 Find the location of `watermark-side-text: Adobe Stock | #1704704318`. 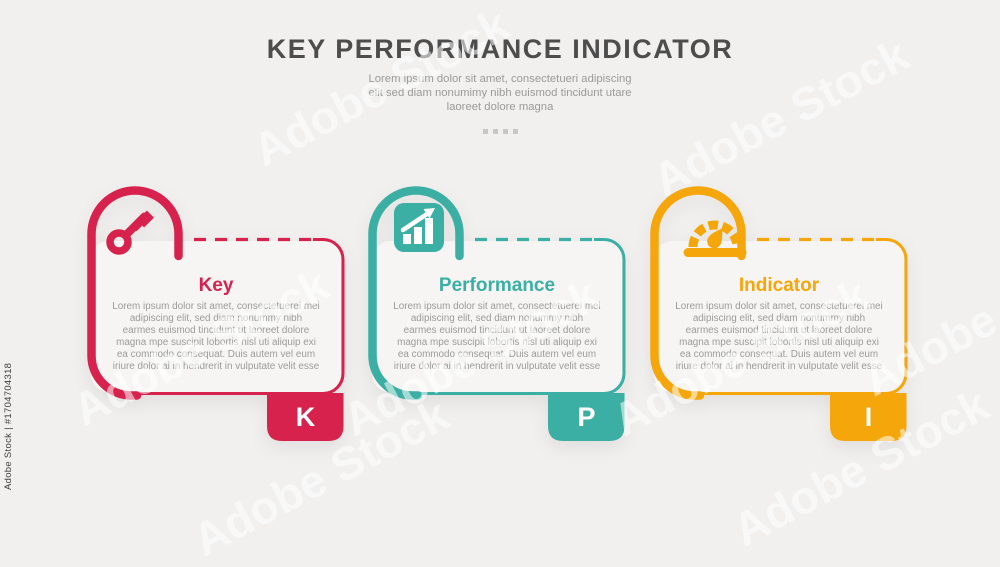

watermark-side-text: Adobe Stock | #1704704318 is located at coordinates (8, 426).